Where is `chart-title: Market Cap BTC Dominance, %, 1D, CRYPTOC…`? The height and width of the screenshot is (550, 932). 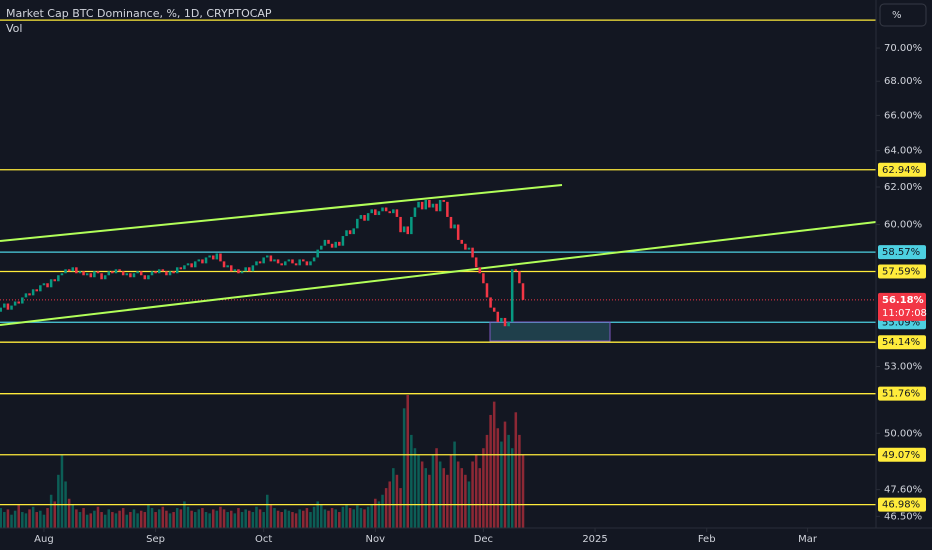
chart-title: Market Cap BTC Dominance, %, 1D, CRYPTOC… is located at coordinates (139, 13).